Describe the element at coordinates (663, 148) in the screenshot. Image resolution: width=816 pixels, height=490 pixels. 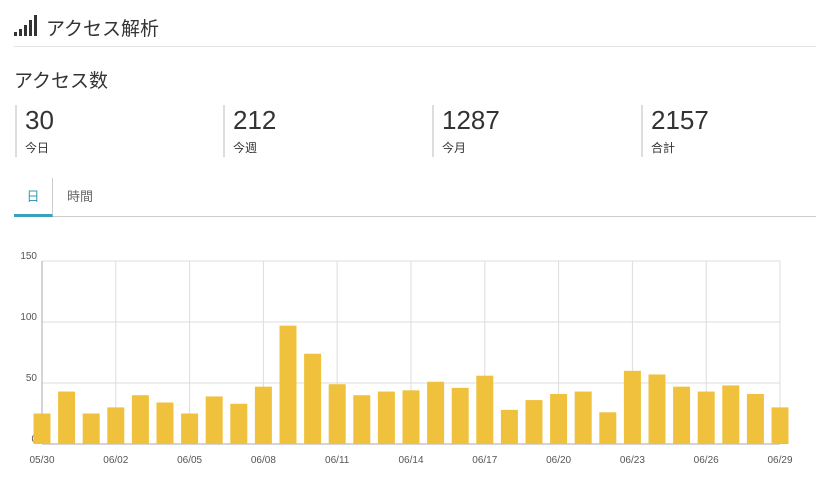
I see `stat-label: 合計` at that location.